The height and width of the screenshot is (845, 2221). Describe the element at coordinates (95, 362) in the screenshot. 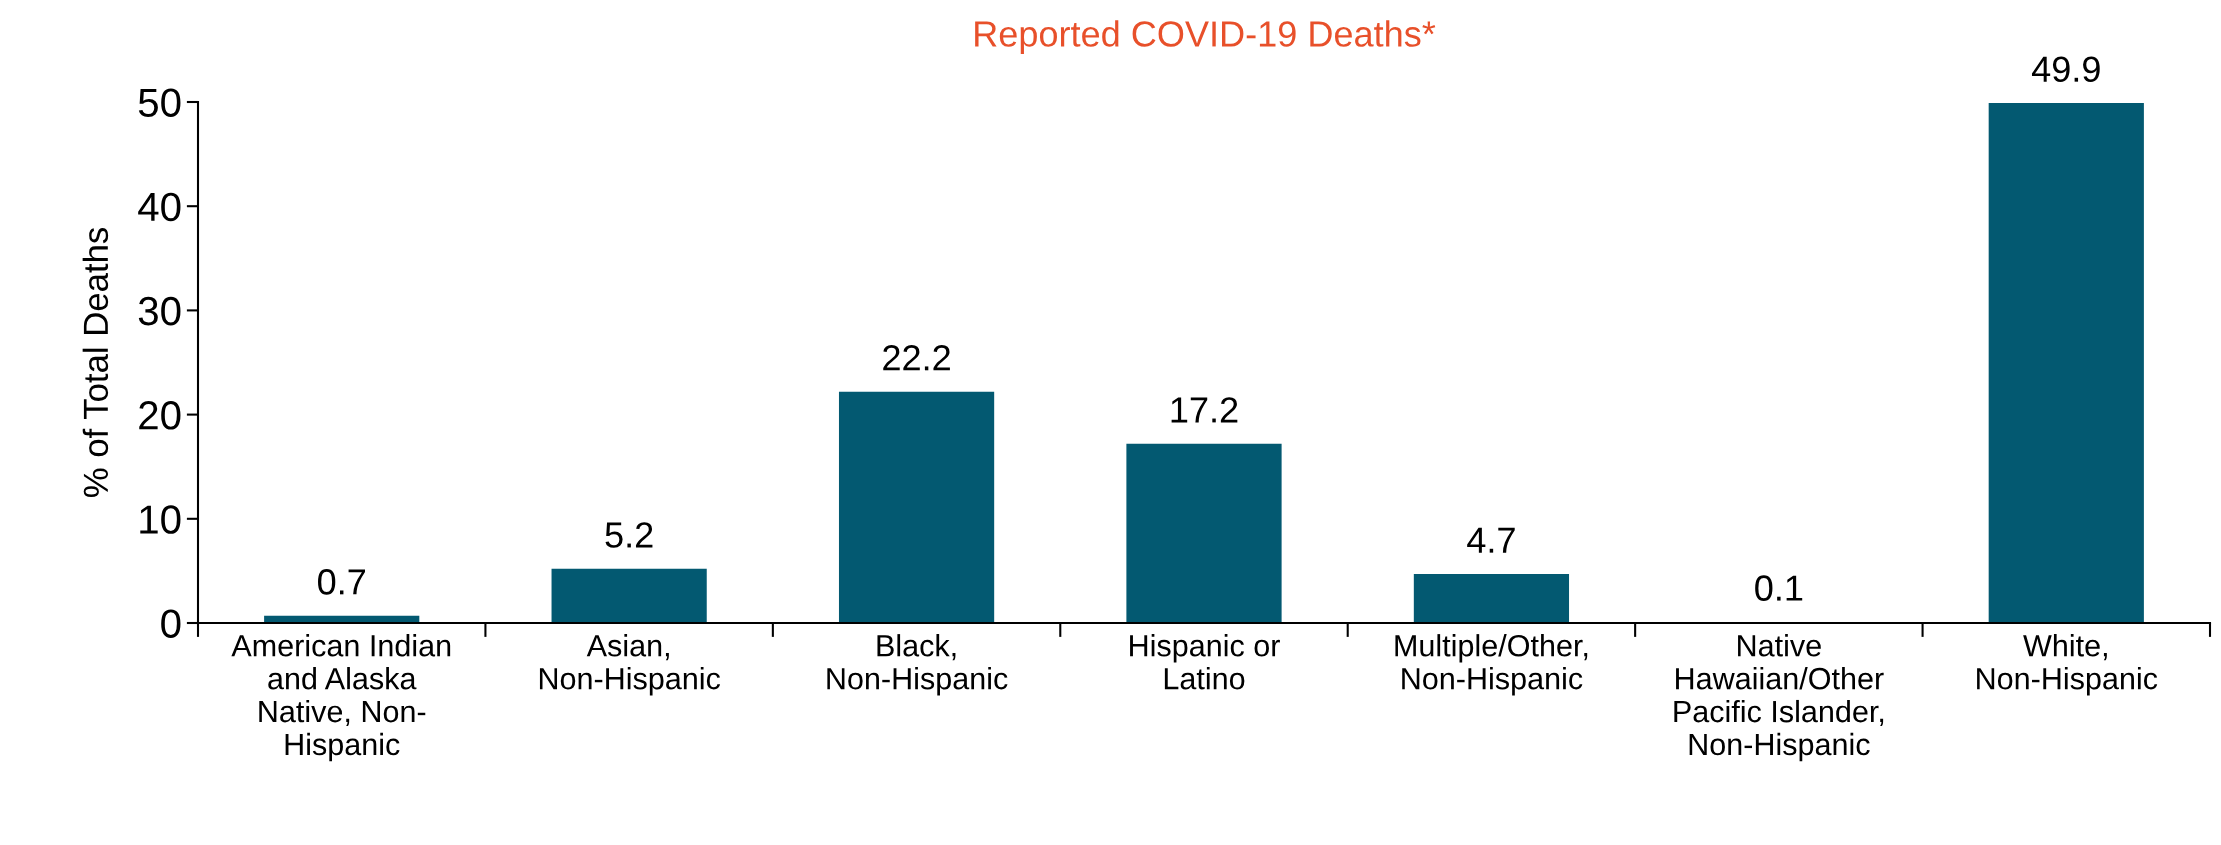

I see `y-axis-title: % of Total Deaths` at that location.